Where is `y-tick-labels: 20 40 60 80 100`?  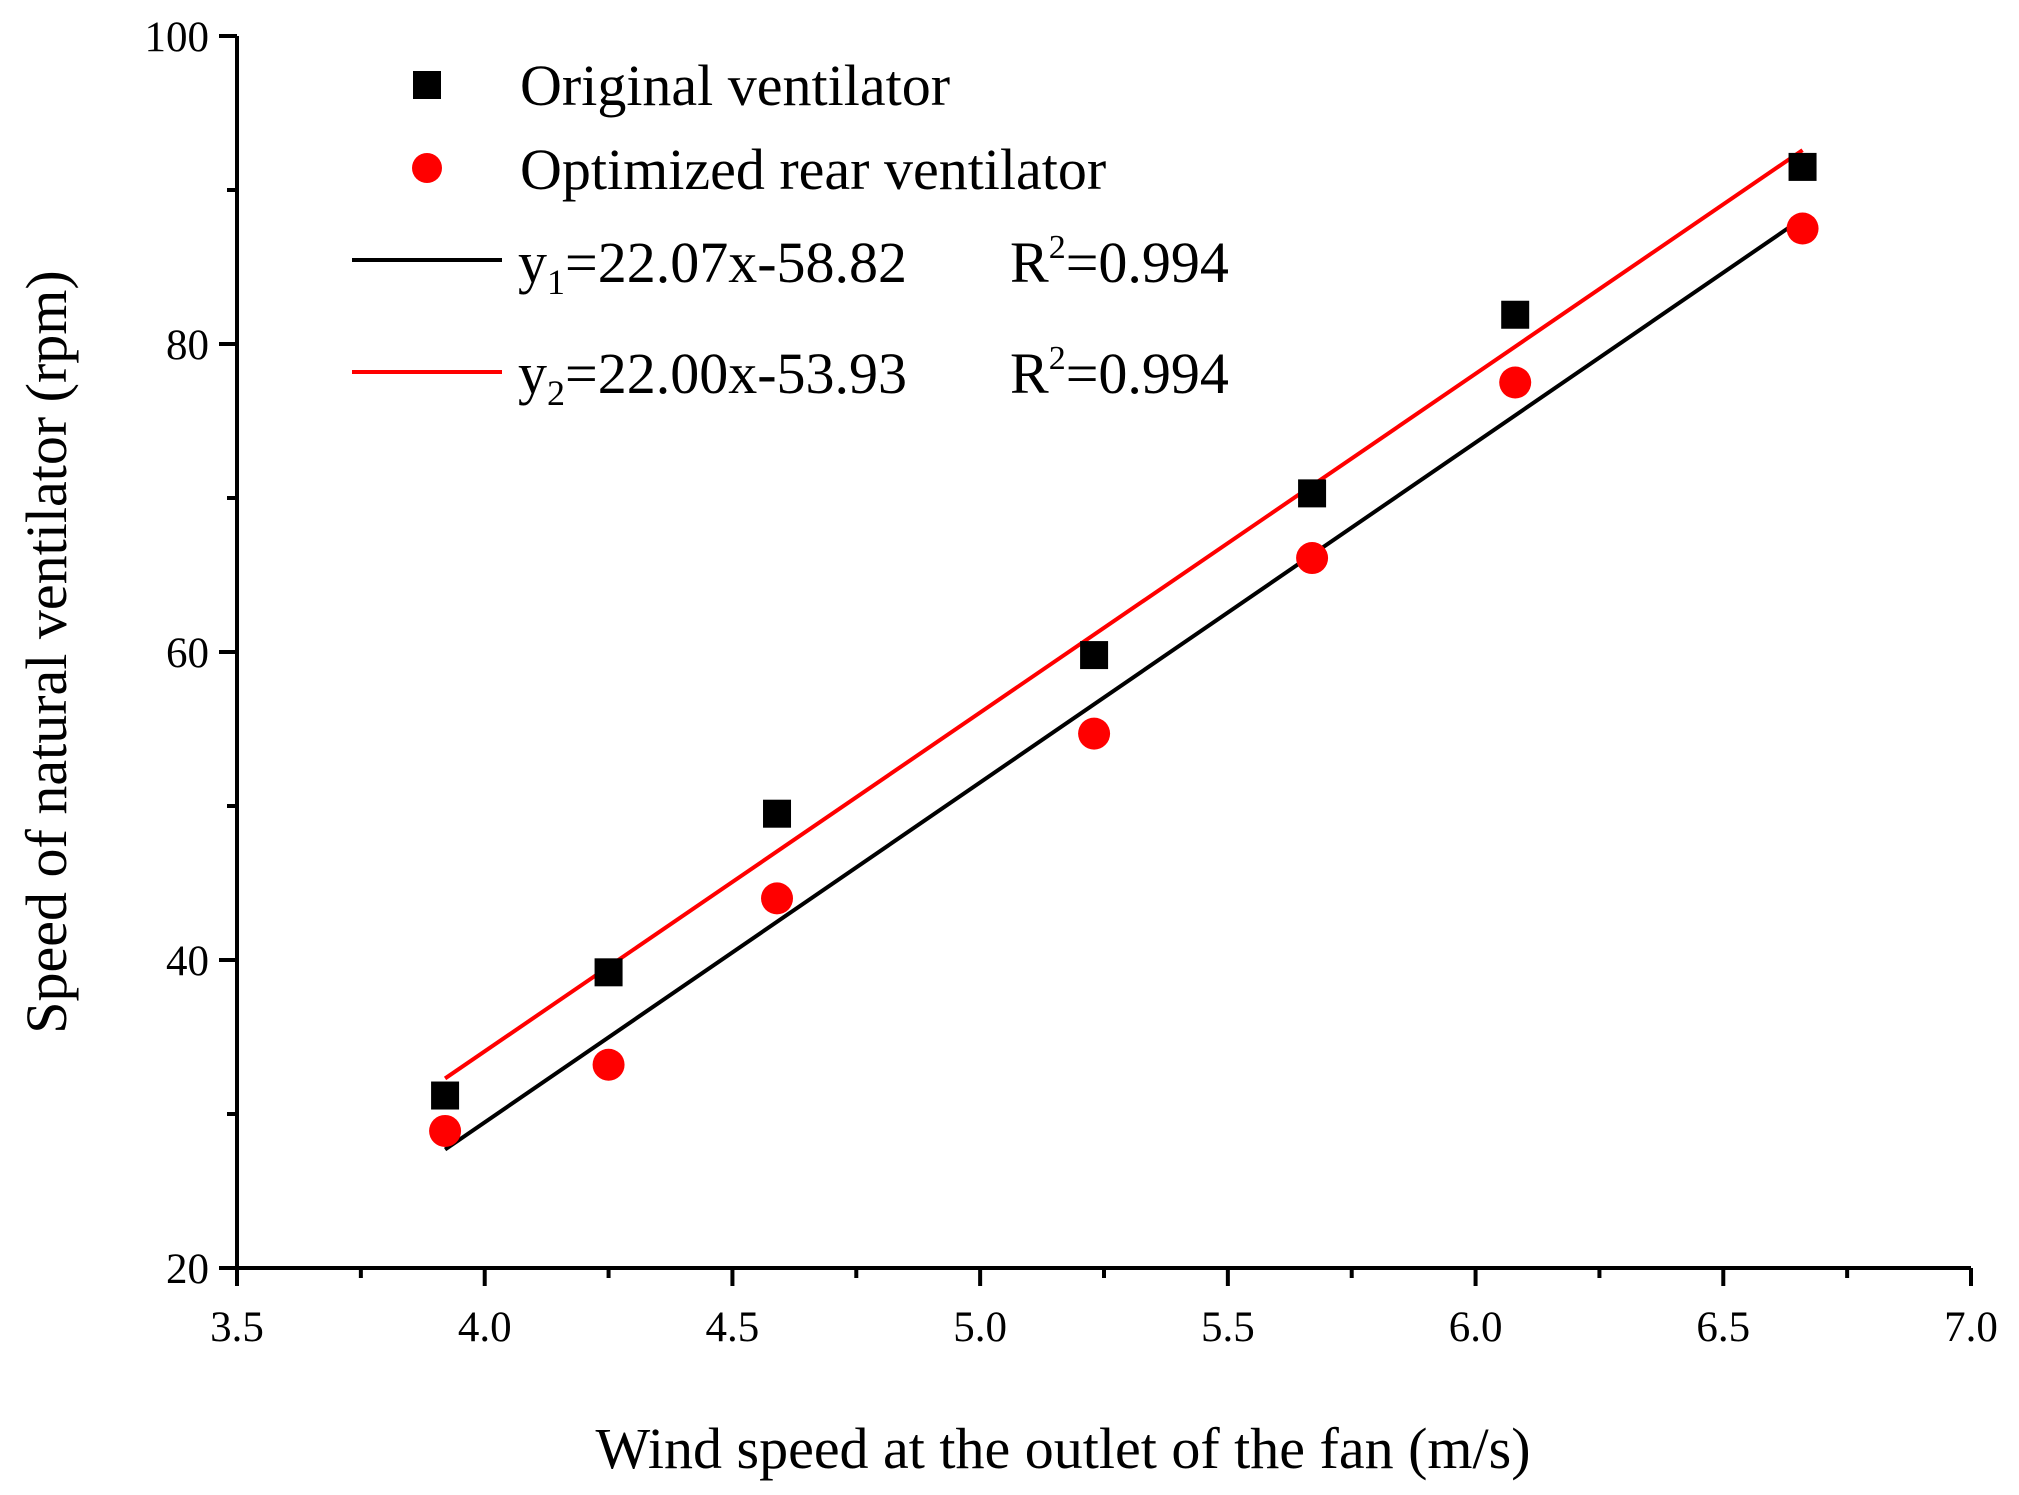 y-tick-labels: 20 40 60 80 100 is located at coordinates (177, 653).